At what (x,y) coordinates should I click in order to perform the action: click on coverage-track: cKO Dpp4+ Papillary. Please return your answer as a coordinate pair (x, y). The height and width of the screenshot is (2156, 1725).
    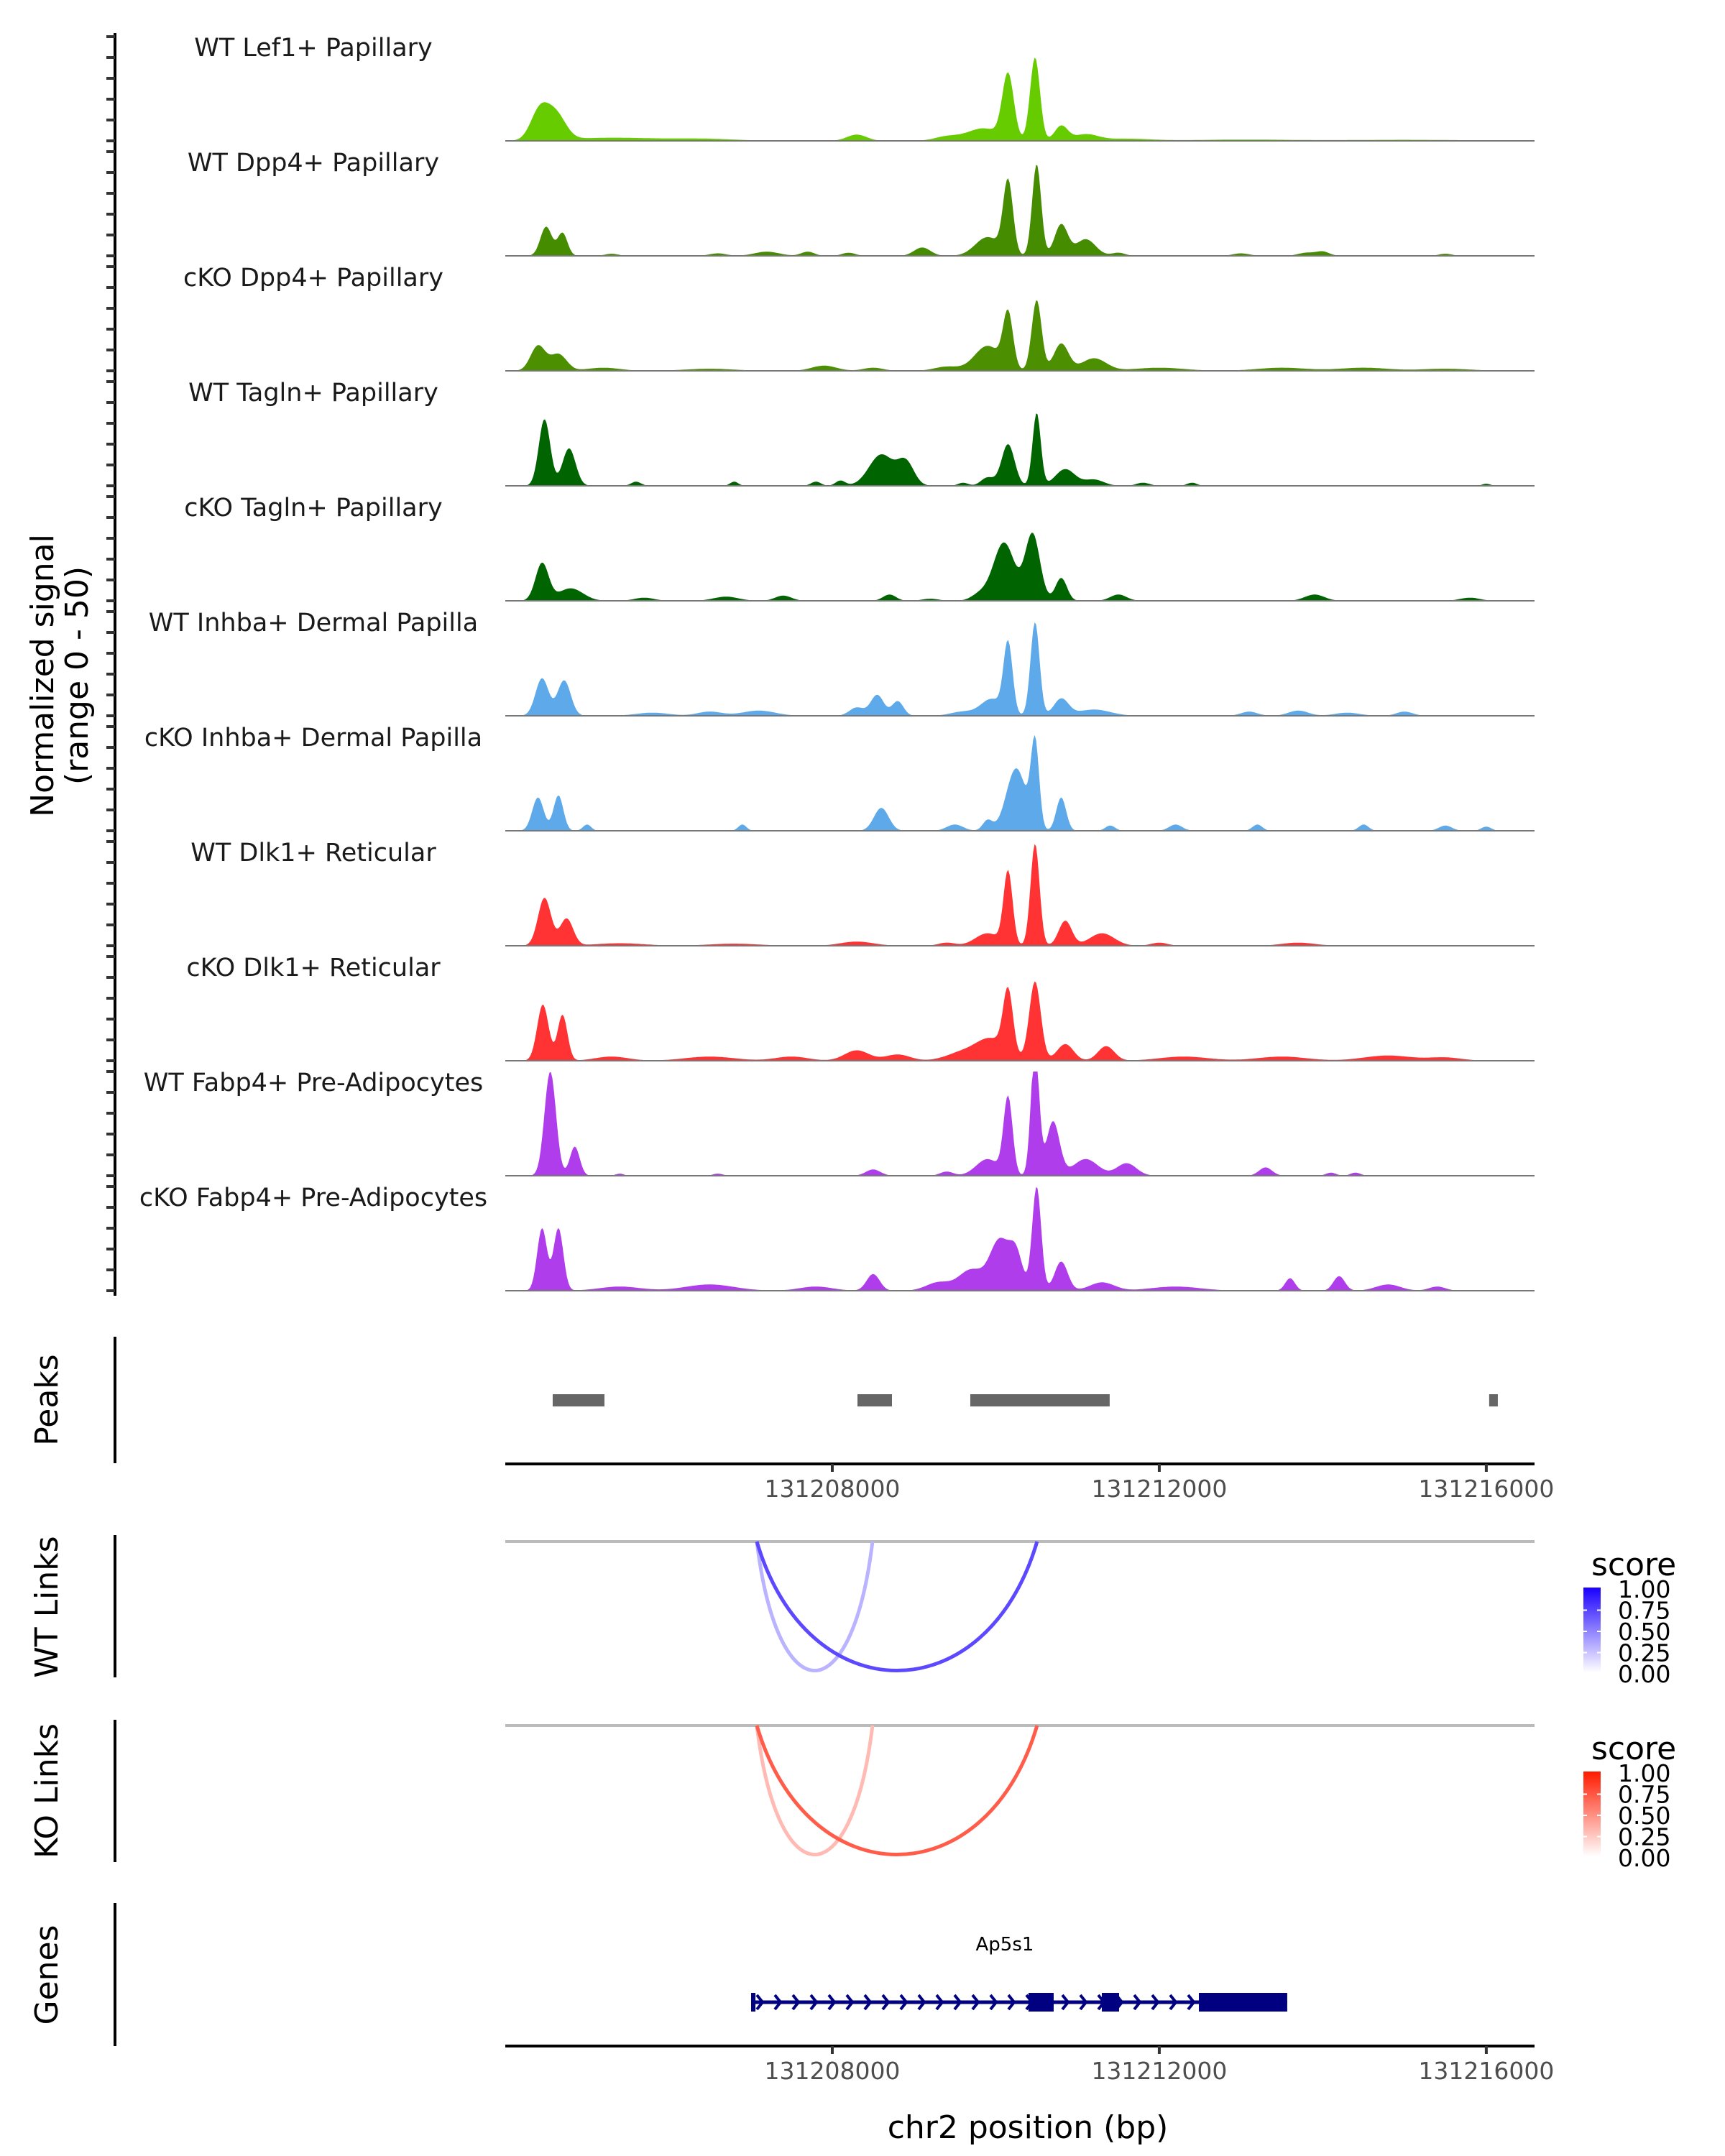
    Looking at the image, I should click on (859, 318).